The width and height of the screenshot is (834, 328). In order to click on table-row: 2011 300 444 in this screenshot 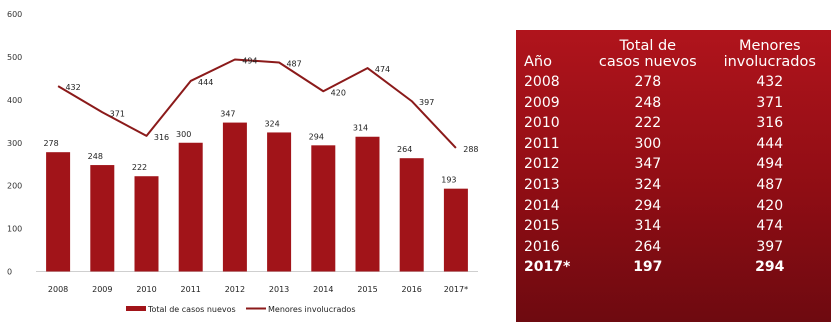, I will do `click(673, 144)`.